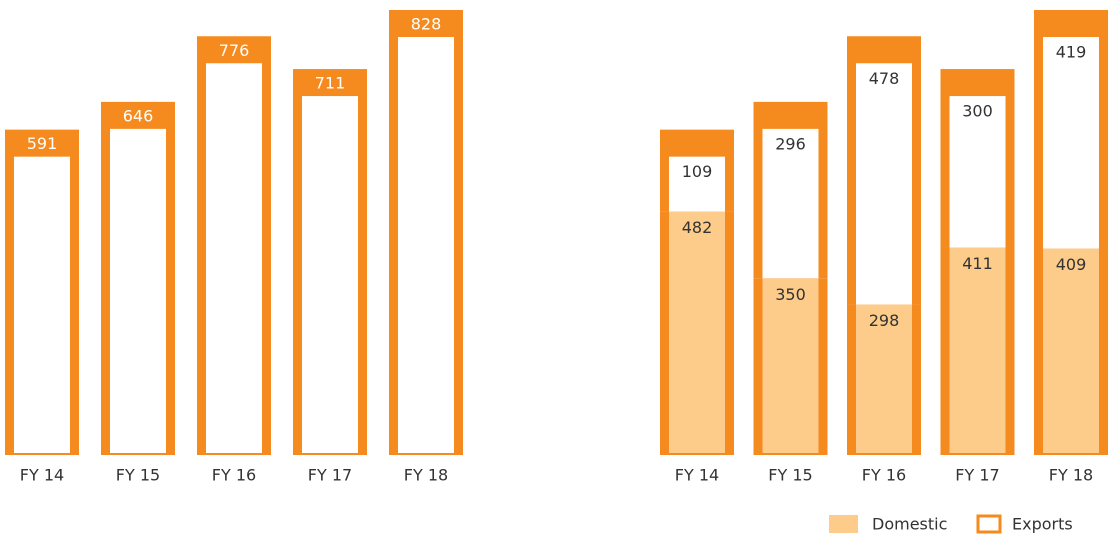 This screenshot has height=542, width=1108. Describe the element at coordinates (977, 263) in the screenshot. I see `value-label: 411` at that location.